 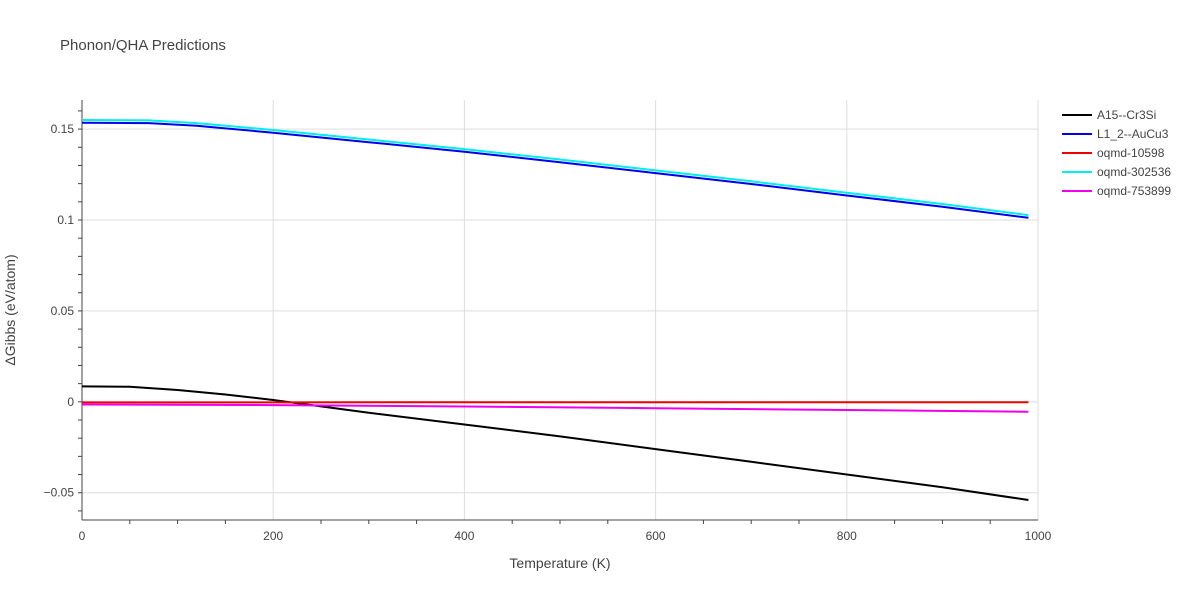 I want to click on legend-label: oqmd-10598, so click(x=1131, y=153).